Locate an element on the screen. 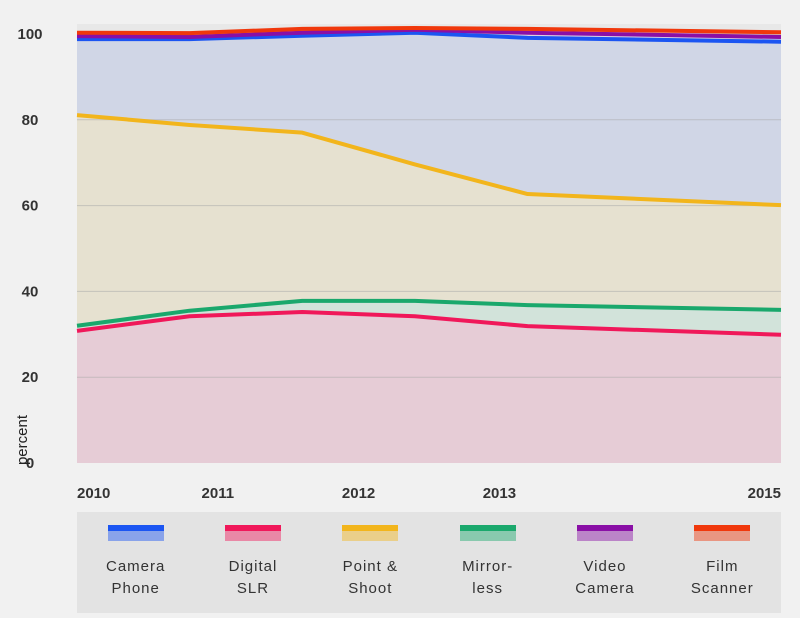 This screenshot has width=800, height=618. line-video-camera is located at coordinates (429, 33).